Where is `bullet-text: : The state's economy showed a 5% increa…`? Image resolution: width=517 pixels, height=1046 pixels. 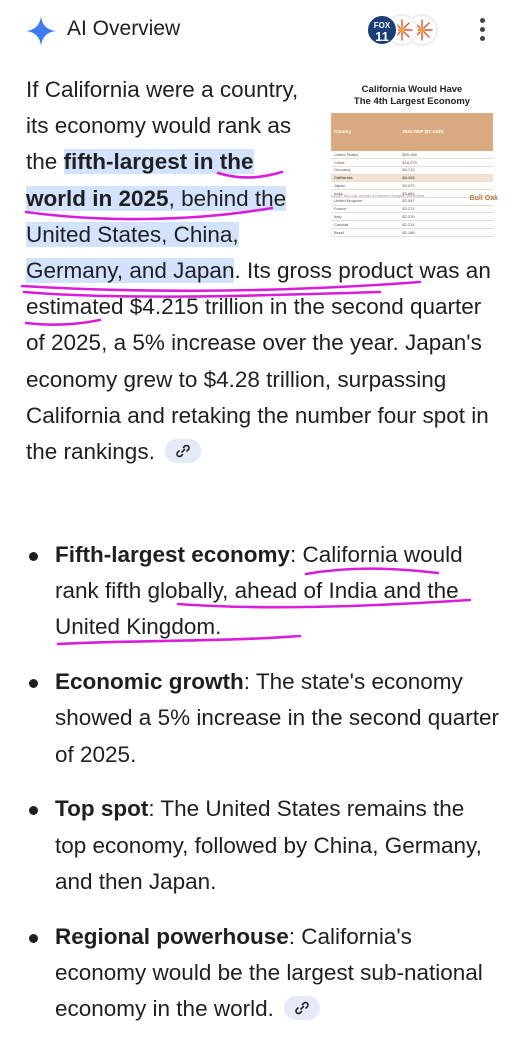 bullet-text: : The state's economy showed a 5% increa… is located at coordinates (277, 718).